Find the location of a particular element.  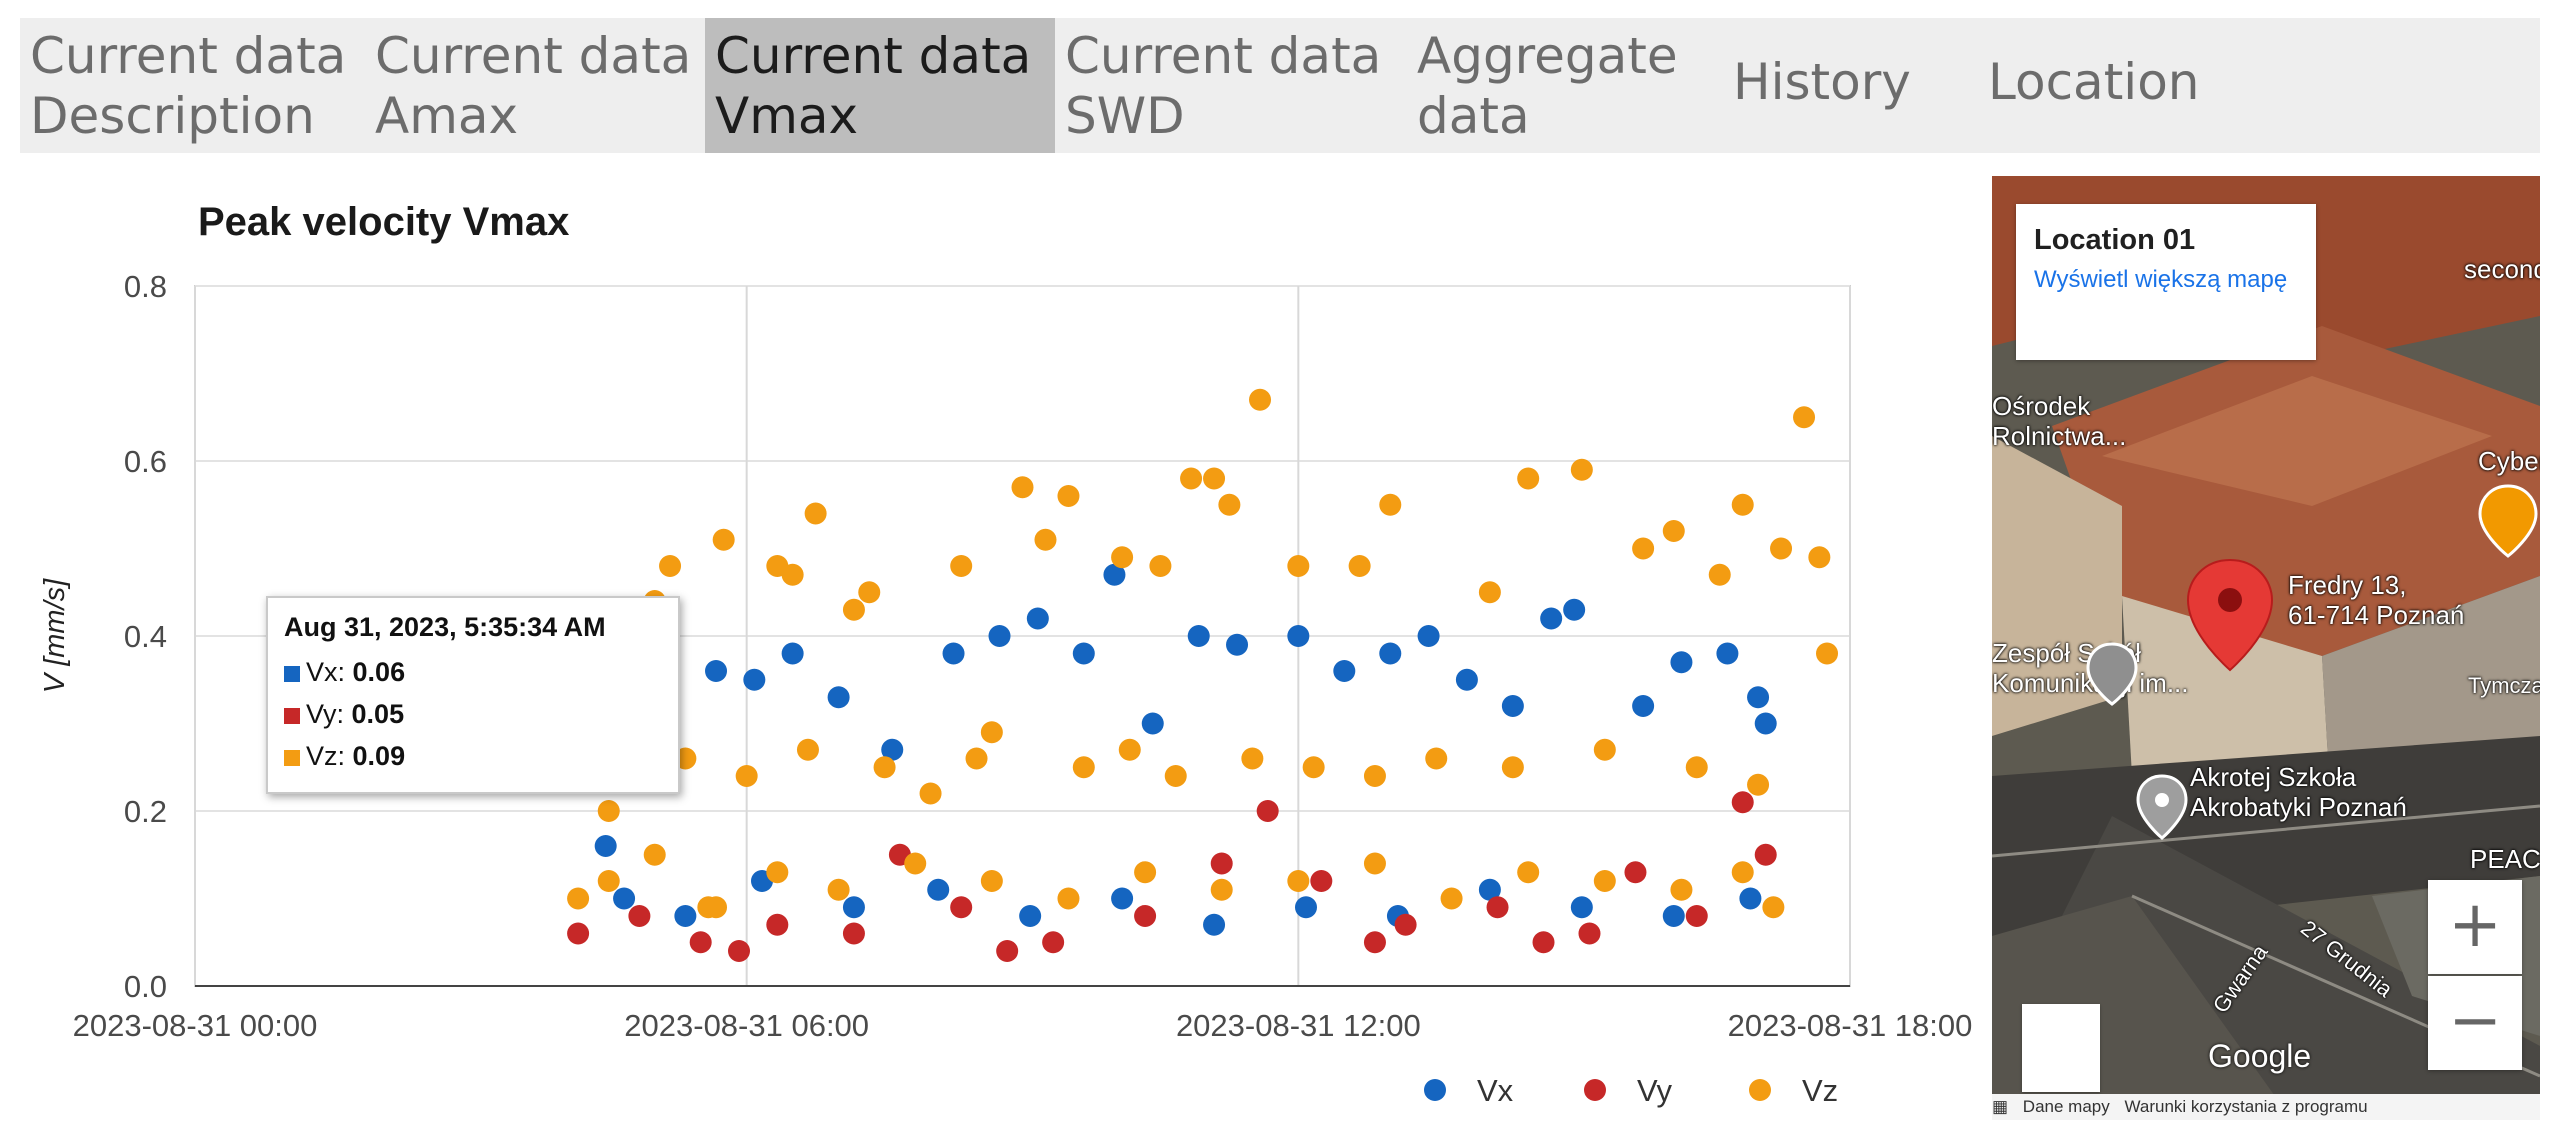

chart-legend: Vx Vy Vz is located at coordinates (1631, 1090).